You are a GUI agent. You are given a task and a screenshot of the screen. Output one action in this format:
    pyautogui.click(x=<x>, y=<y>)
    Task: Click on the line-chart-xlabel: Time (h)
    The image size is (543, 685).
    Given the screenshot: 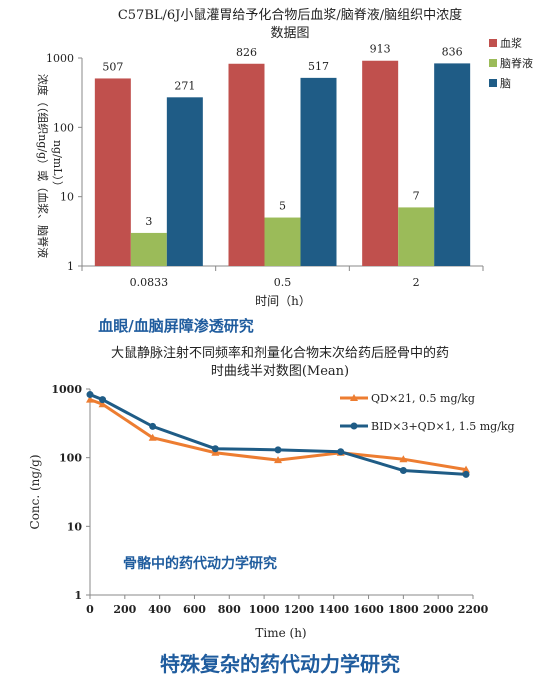 What is the action you would take?
    pyautogui.click(x=280, y=633)
    